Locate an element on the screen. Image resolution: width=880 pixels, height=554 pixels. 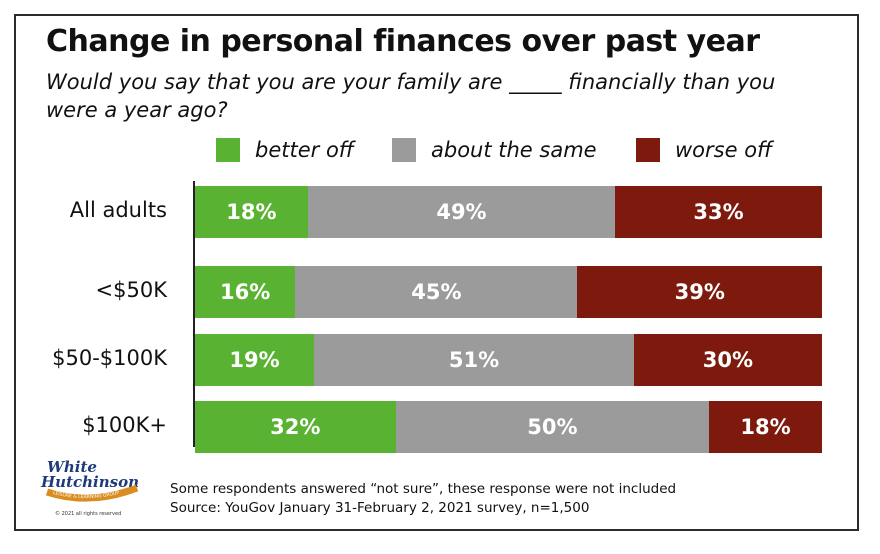
bar-segment: 16% is located at coordinates (245, 292).